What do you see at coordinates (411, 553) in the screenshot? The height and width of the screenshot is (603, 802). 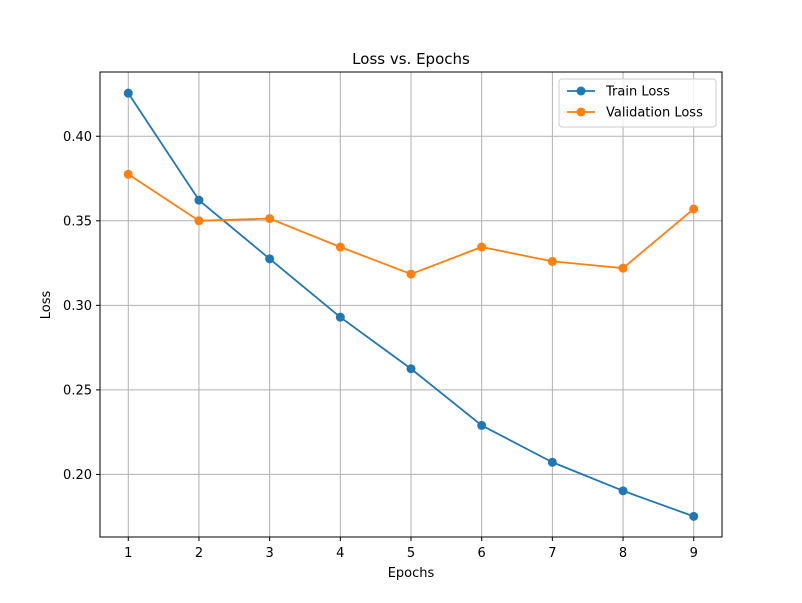 I see `x-tick-label: 5` at bounding box center [411, 553].